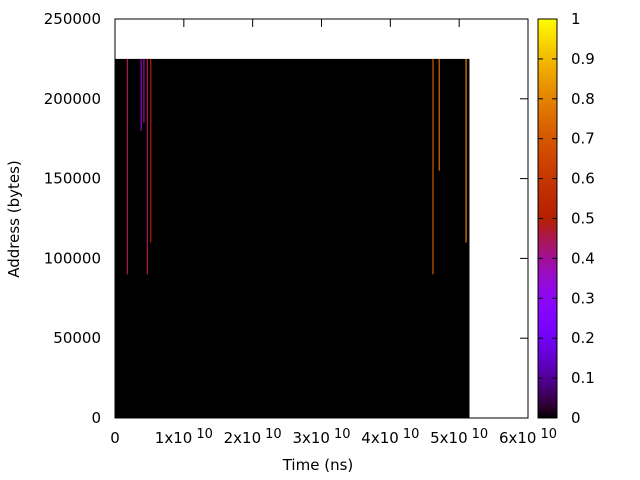 The image size is (640, 480). What do you see at coordinates (583, 338) in the screenshot?
I see `colorbar-tick-label: 0.2` at bounding box center [583, 338].